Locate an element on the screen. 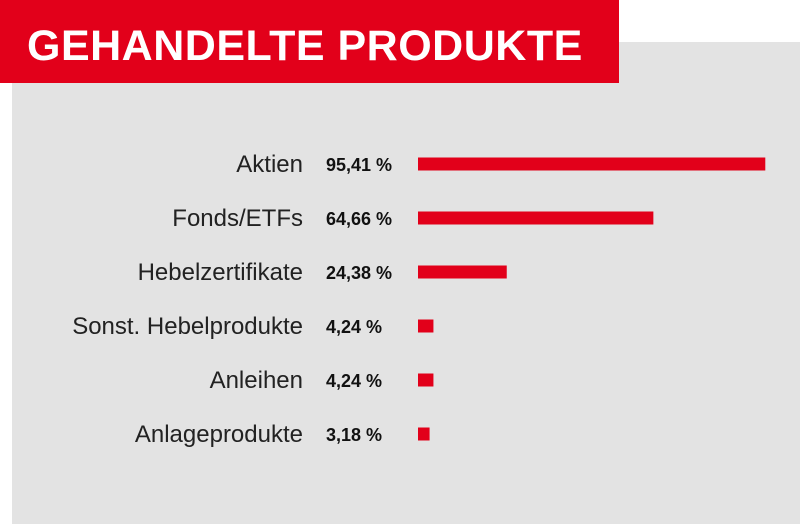 The width and height of the screenshot is (800, 524). category-label-anleihen: Anleihen is located at coordinates (256, 380).